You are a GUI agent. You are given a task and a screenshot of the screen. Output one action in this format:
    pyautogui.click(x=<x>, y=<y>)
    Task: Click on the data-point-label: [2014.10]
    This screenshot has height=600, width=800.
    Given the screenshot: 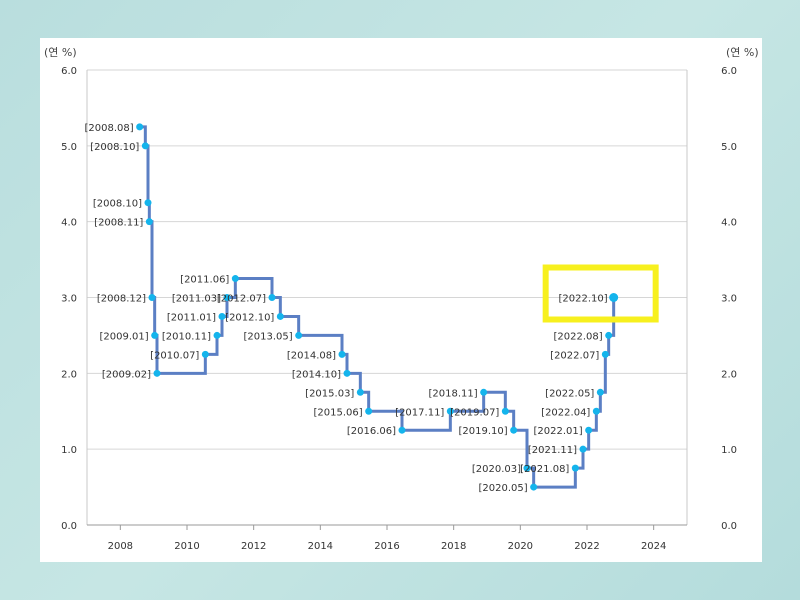 What is the action you would take?
    pyautogui.click(x=316, y=374)
    